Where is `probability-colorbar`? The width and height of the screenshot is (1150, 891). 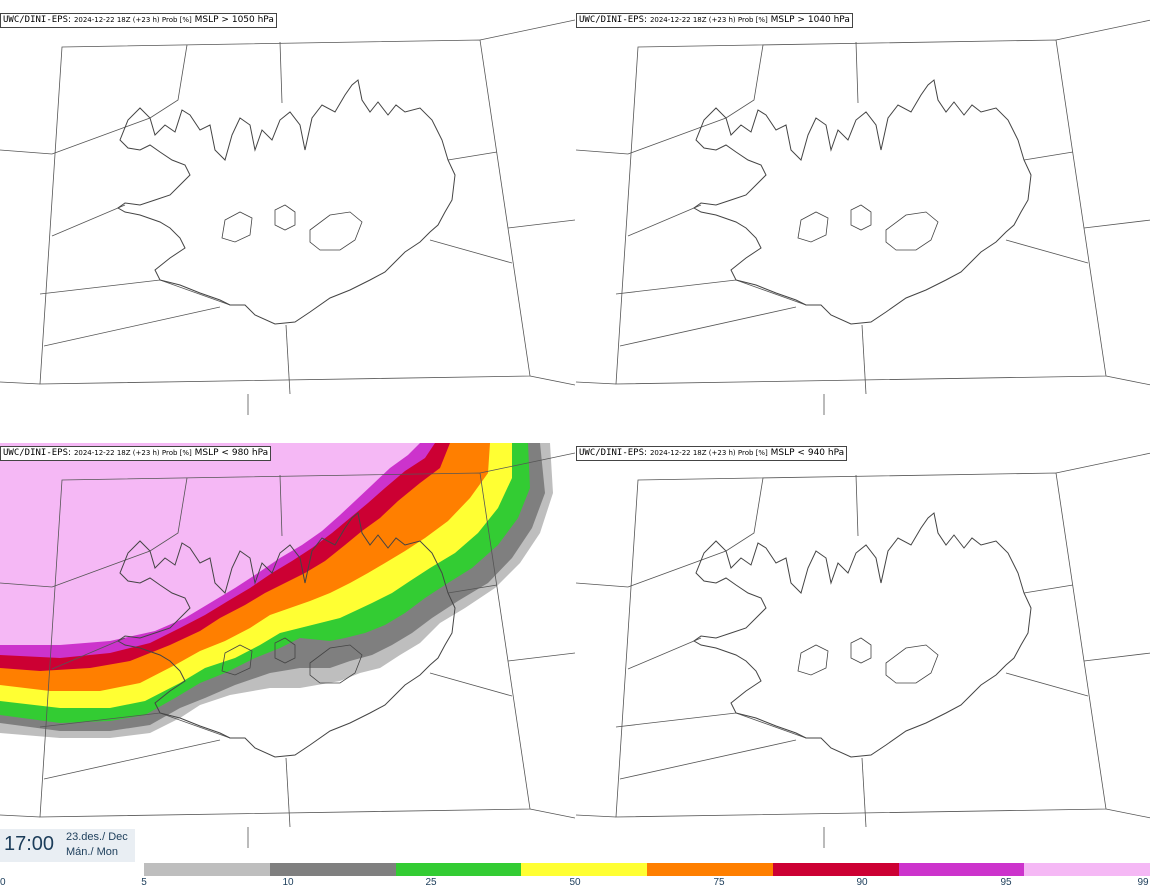 probability-colorbar is located at coordinates (647, 869).